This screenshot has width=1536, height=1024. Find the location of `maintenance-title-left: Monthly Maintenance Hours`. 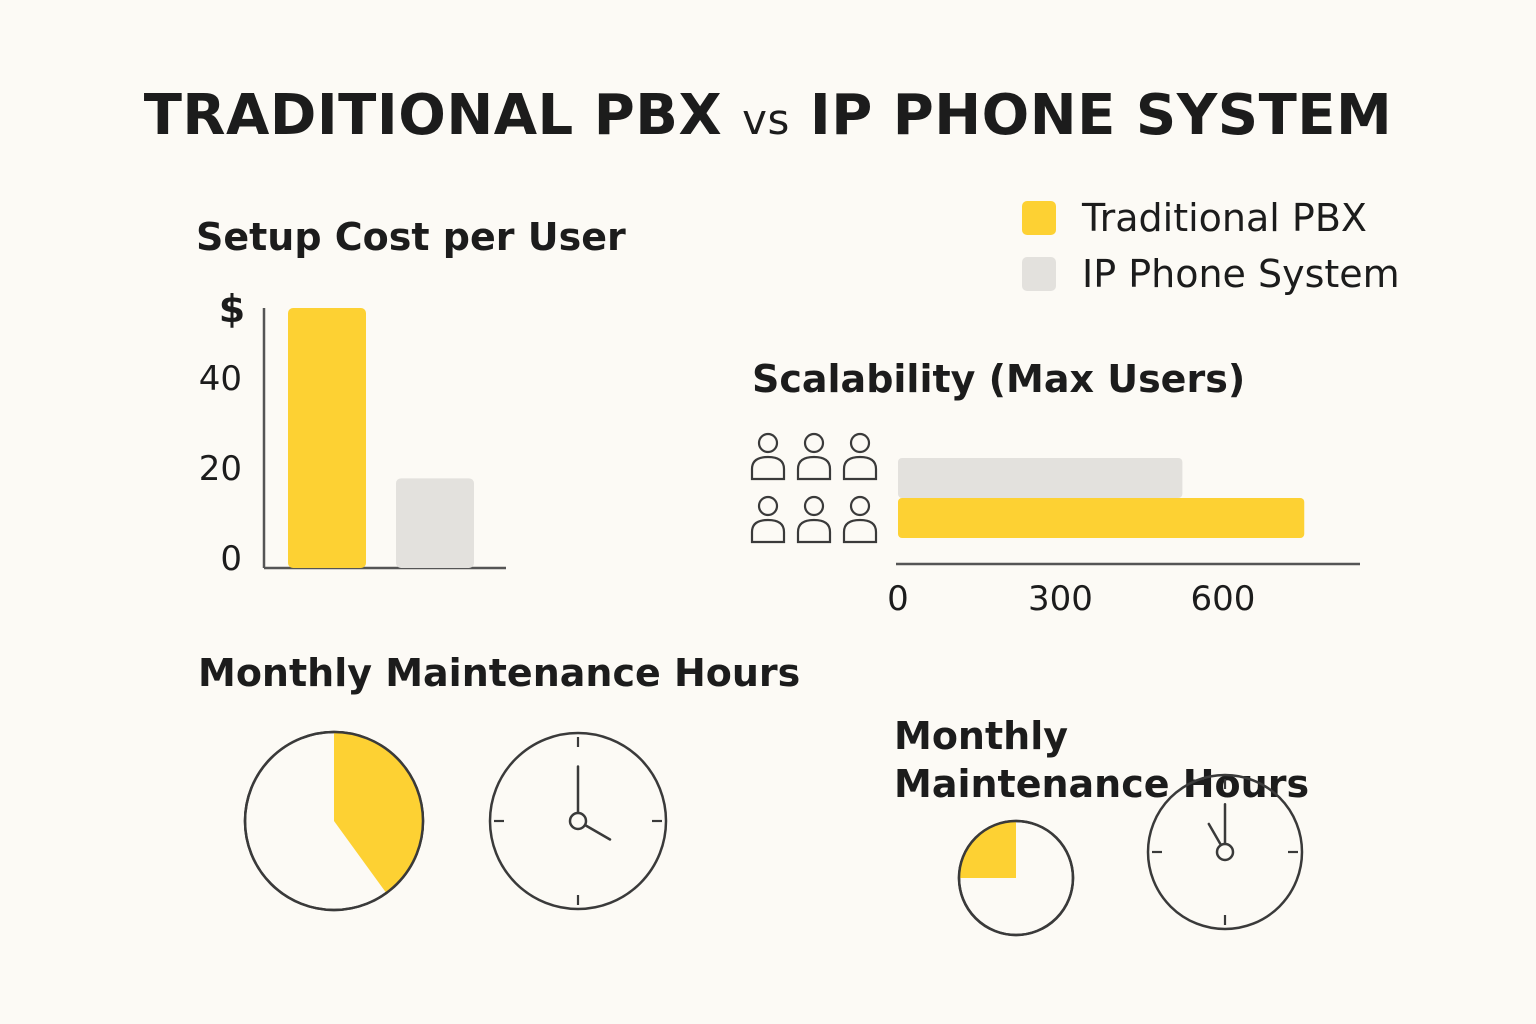

maintenance-title-left: Monthly Maintenance Hours is located at coordinates (499, 673).